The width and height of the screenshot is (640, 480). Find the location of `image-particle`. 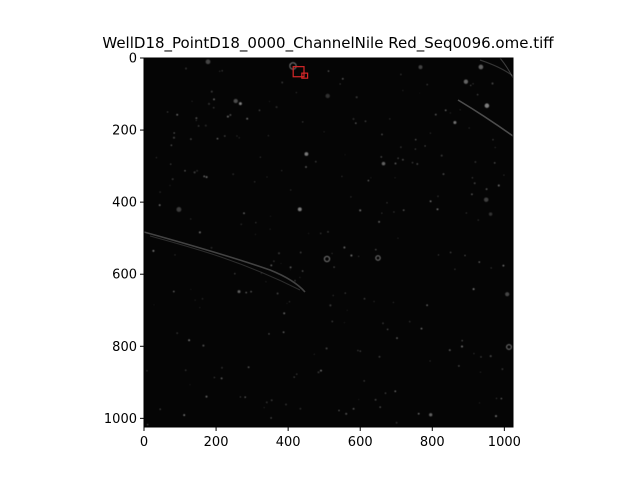

image-particle is located at coordinates (378, 258).